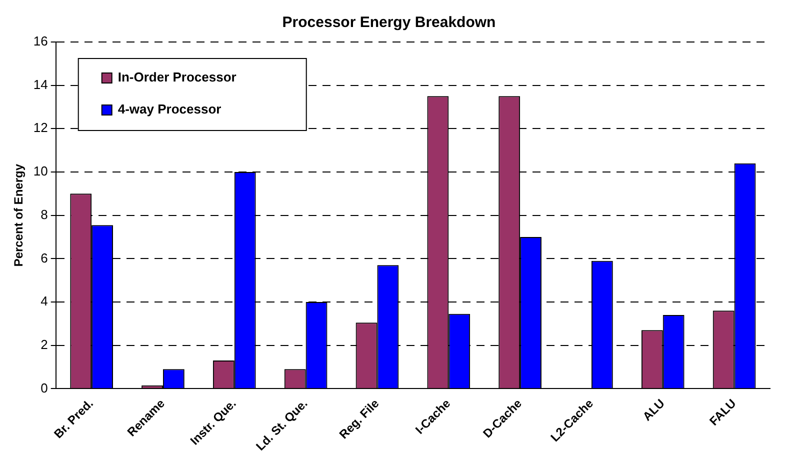 The height and width of the screenshot is (465, 794). What do you see at coordinates (359, 419) in the screenshot?
I see `x-tick-label: Reg. File` at bounding box center [359, 419].